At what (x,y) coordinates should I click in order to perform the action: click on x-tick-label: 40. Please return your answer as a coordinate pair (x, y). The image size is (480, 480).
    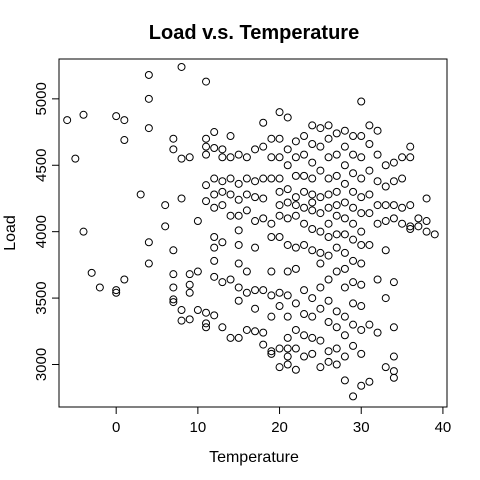
    Looking at the image, I should click on (443, 427).